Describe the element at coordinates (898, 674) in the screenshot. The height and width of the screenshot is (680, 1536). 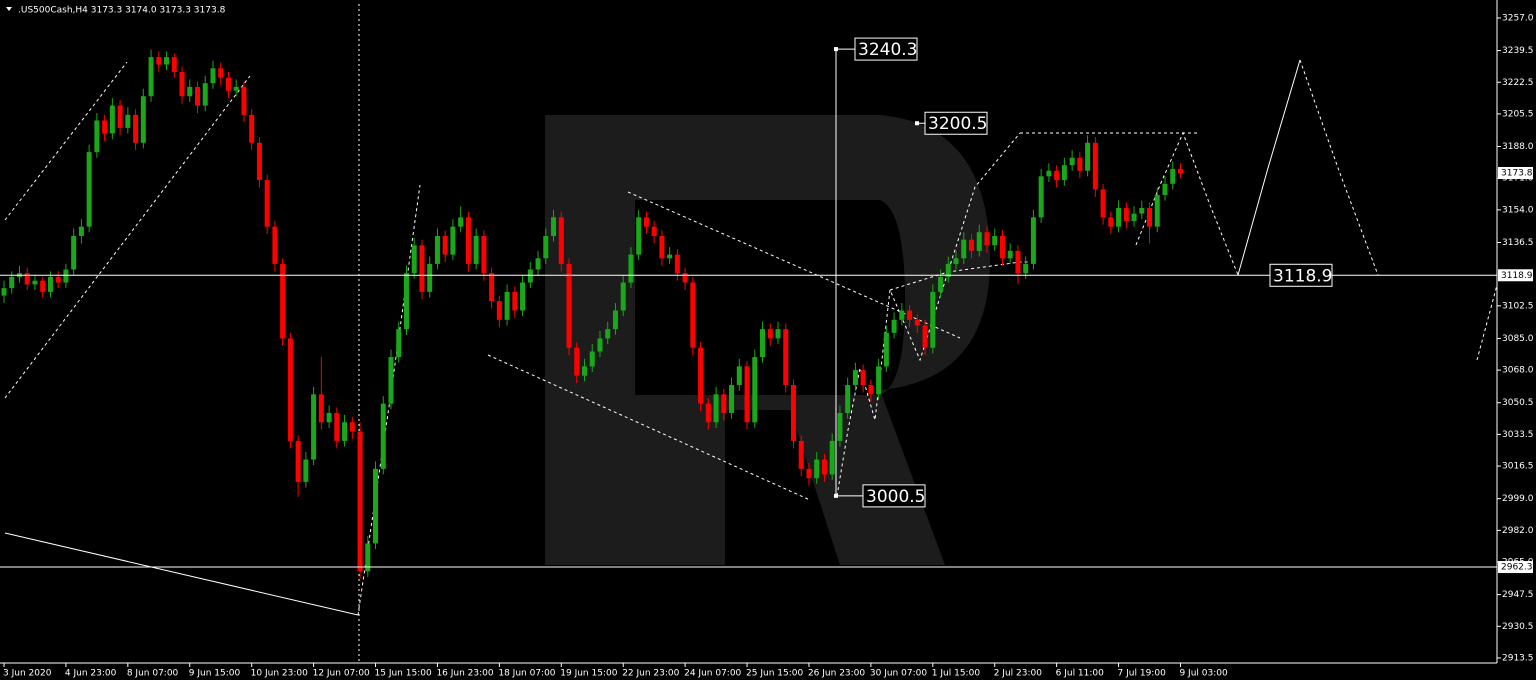
I see `x-tick-label: 30 Jun 07:00` at that location.